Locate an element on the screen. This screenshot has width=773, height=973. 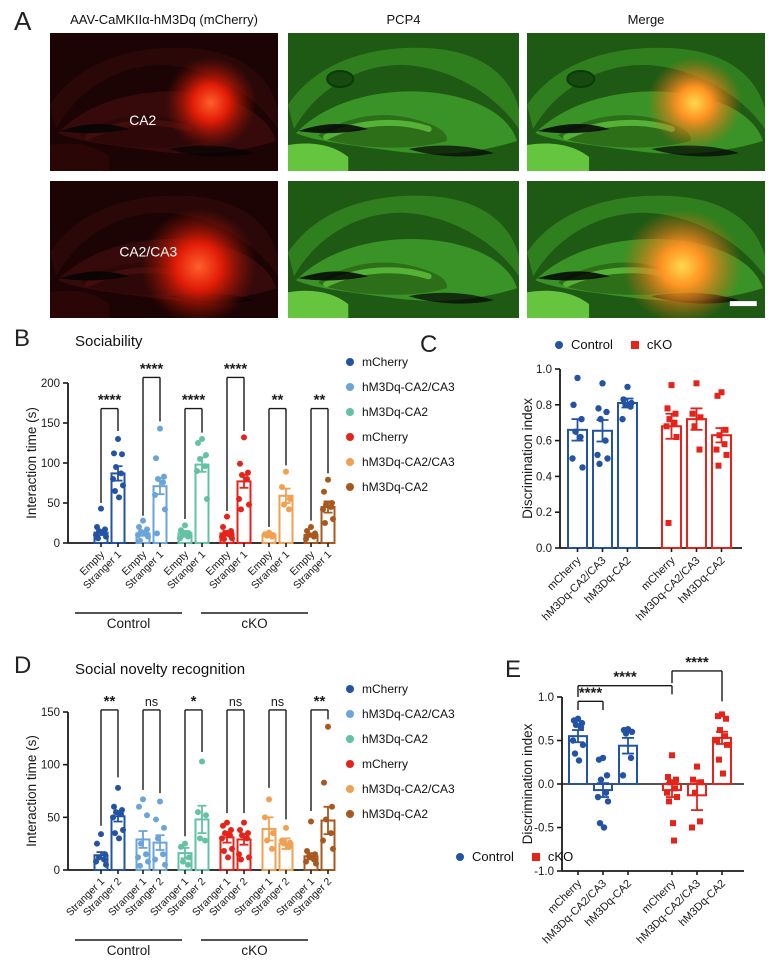
panel-d-title: Social novelty recognition is located at coordinates (160, 669).